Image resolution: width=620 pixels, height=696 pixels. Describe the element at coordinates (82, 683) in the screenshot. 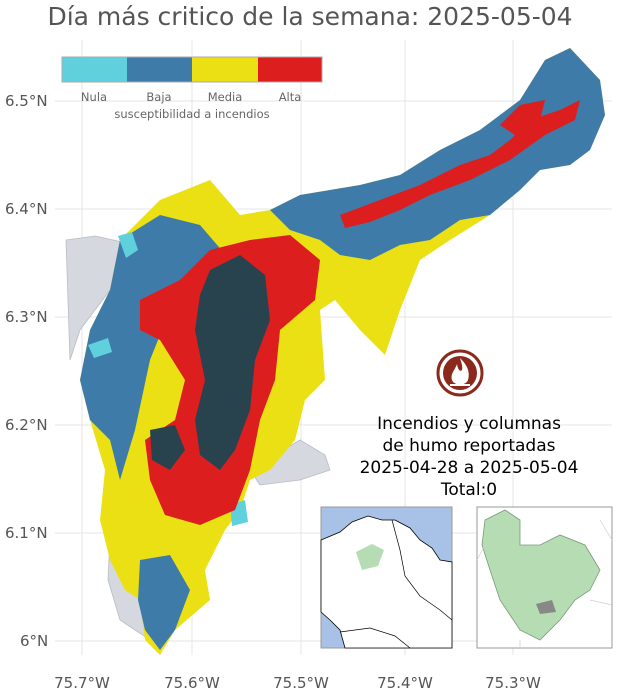

I see `x-tick-label: 75.7°W` at that location.